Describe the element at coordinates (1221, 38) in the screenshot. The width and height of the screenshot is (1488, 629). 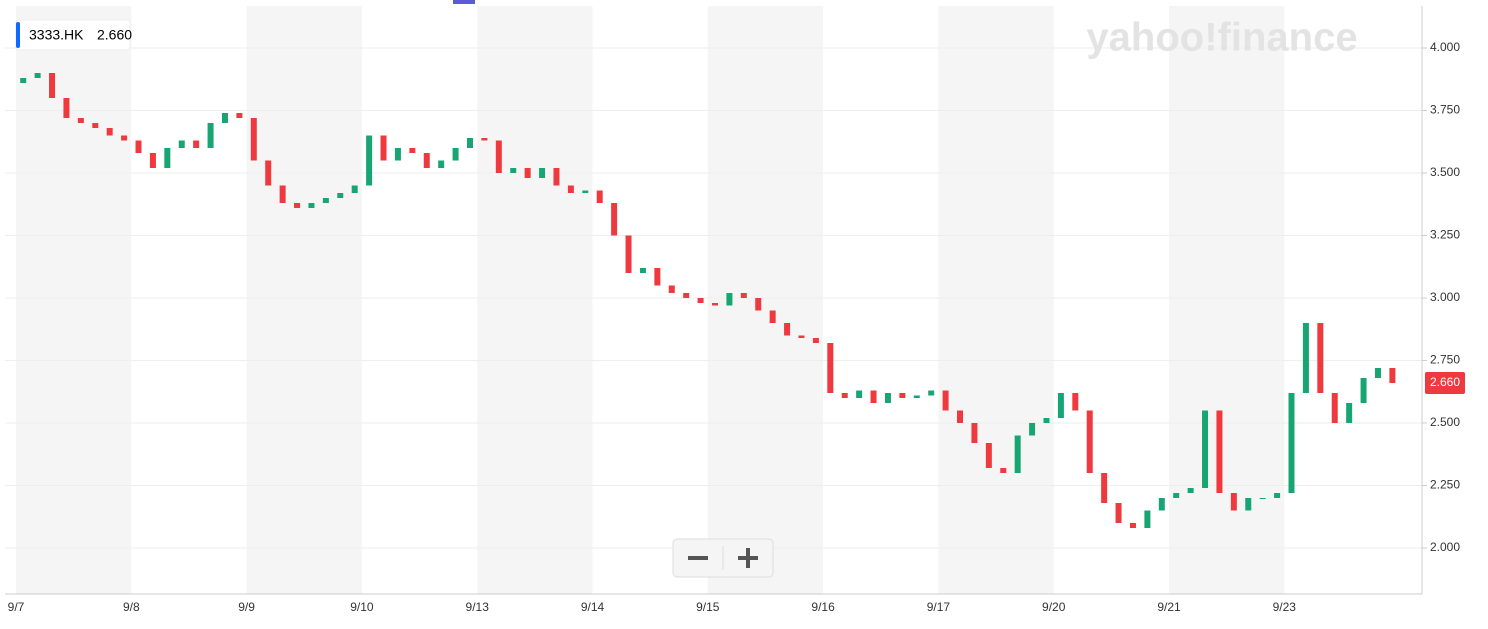
I see `watermark: yahoo!finance` at that location.